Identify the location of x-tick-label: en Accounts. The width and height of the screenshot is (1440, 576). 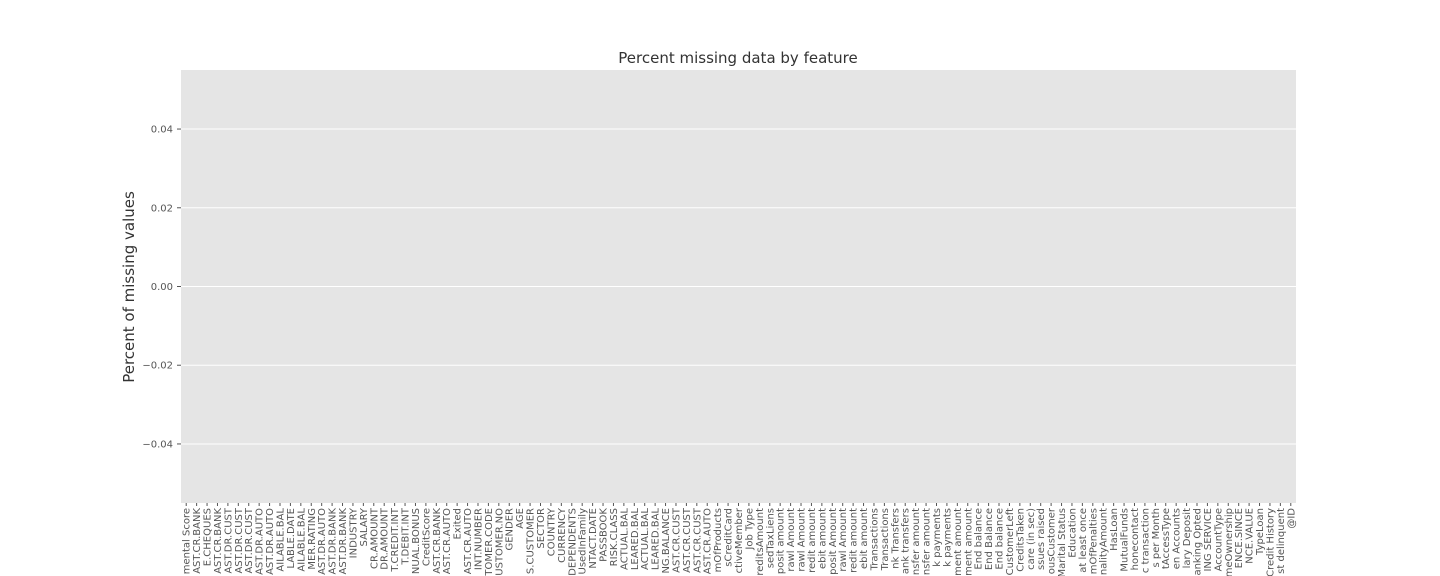
(1177, 538).